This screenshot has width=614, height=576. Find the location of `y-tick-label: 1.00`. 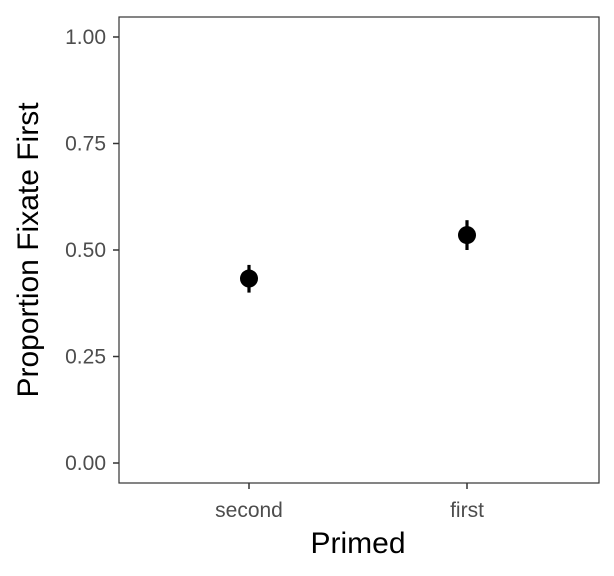

y-tick-label: 1.00 is located at coordinates (85, 37).